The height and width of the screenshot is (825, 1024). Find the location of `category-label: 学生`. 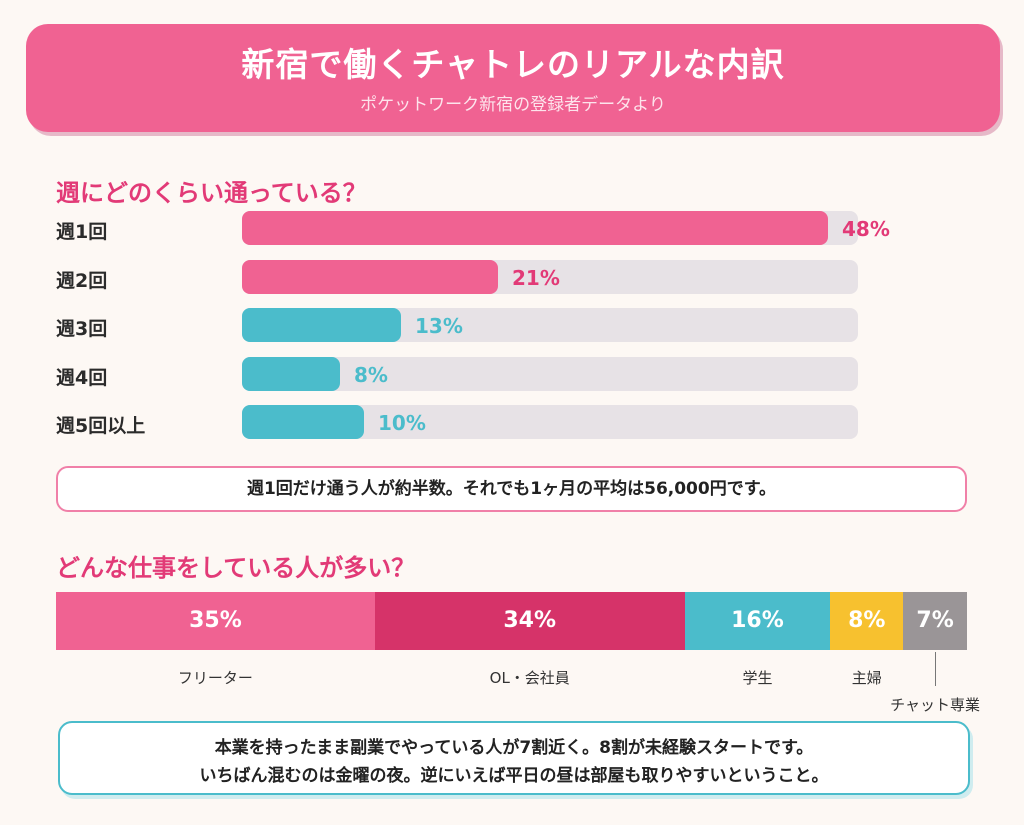

category-label: 学生 is located at coordinates (757, 678).